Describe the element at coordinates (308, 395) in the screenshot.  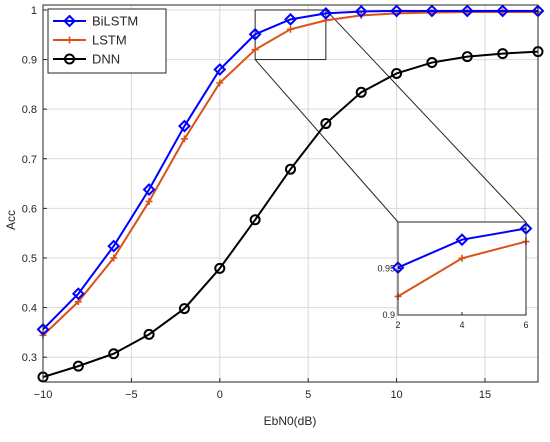
I see `x-tick-label: 5` at that location.